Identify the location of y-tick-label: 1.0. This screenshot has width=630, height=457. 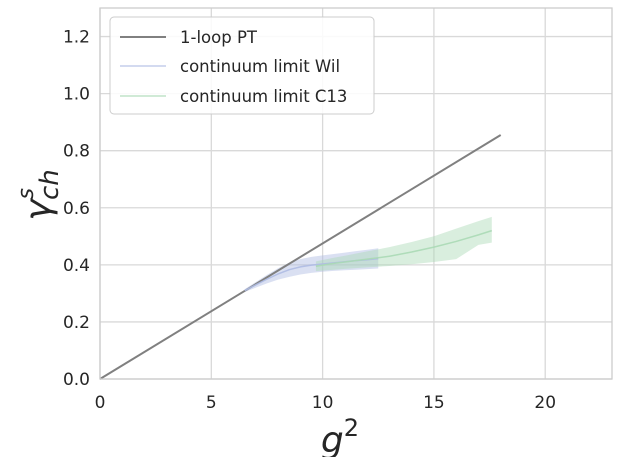
(76, 95).